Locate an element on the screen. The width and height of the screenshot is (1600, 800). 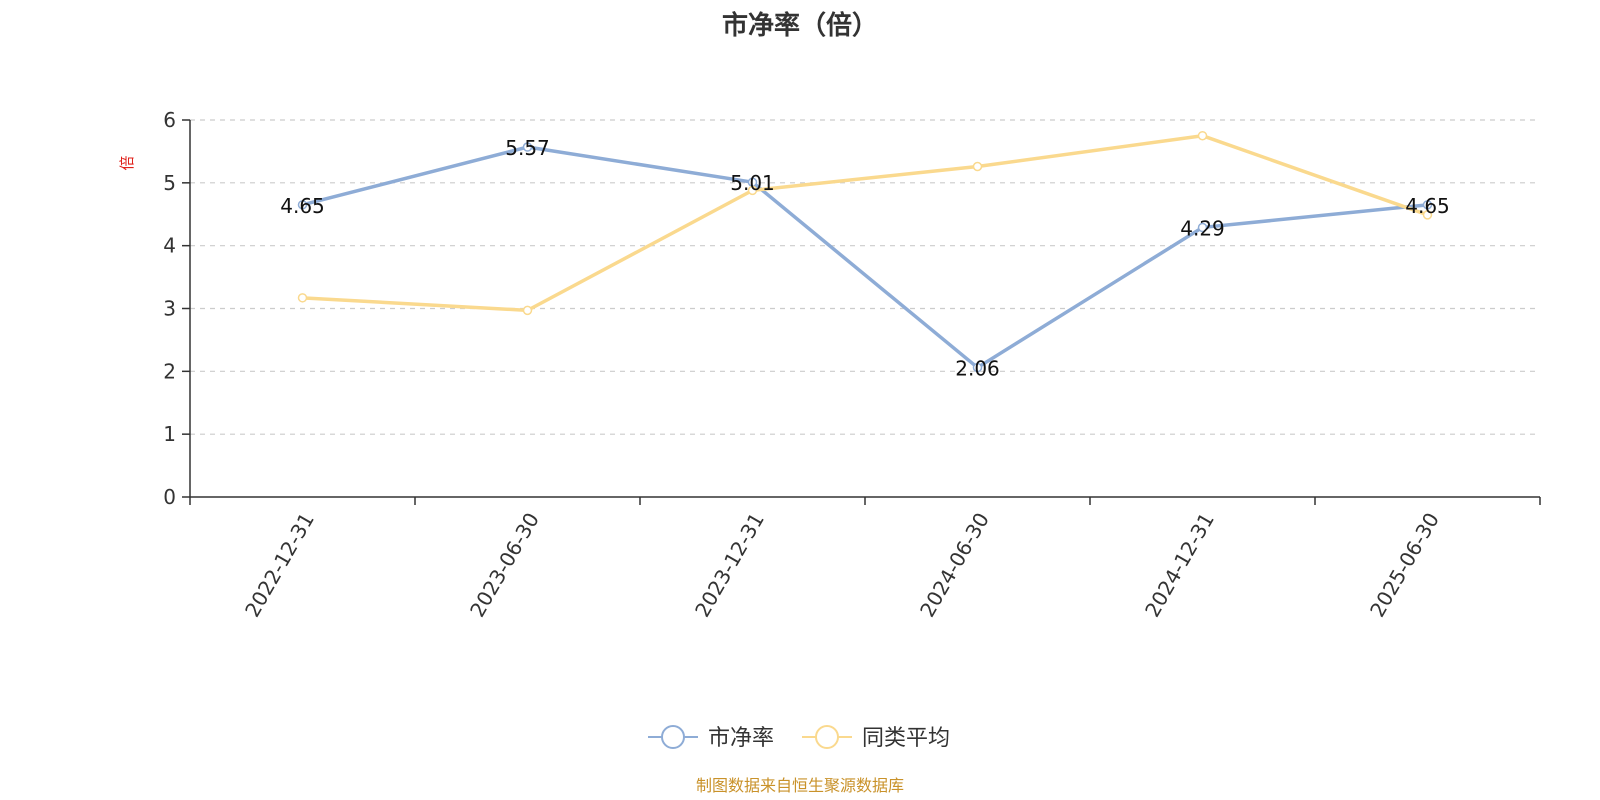
legend-label: 同类平均 is located at coordinates (906, 738).